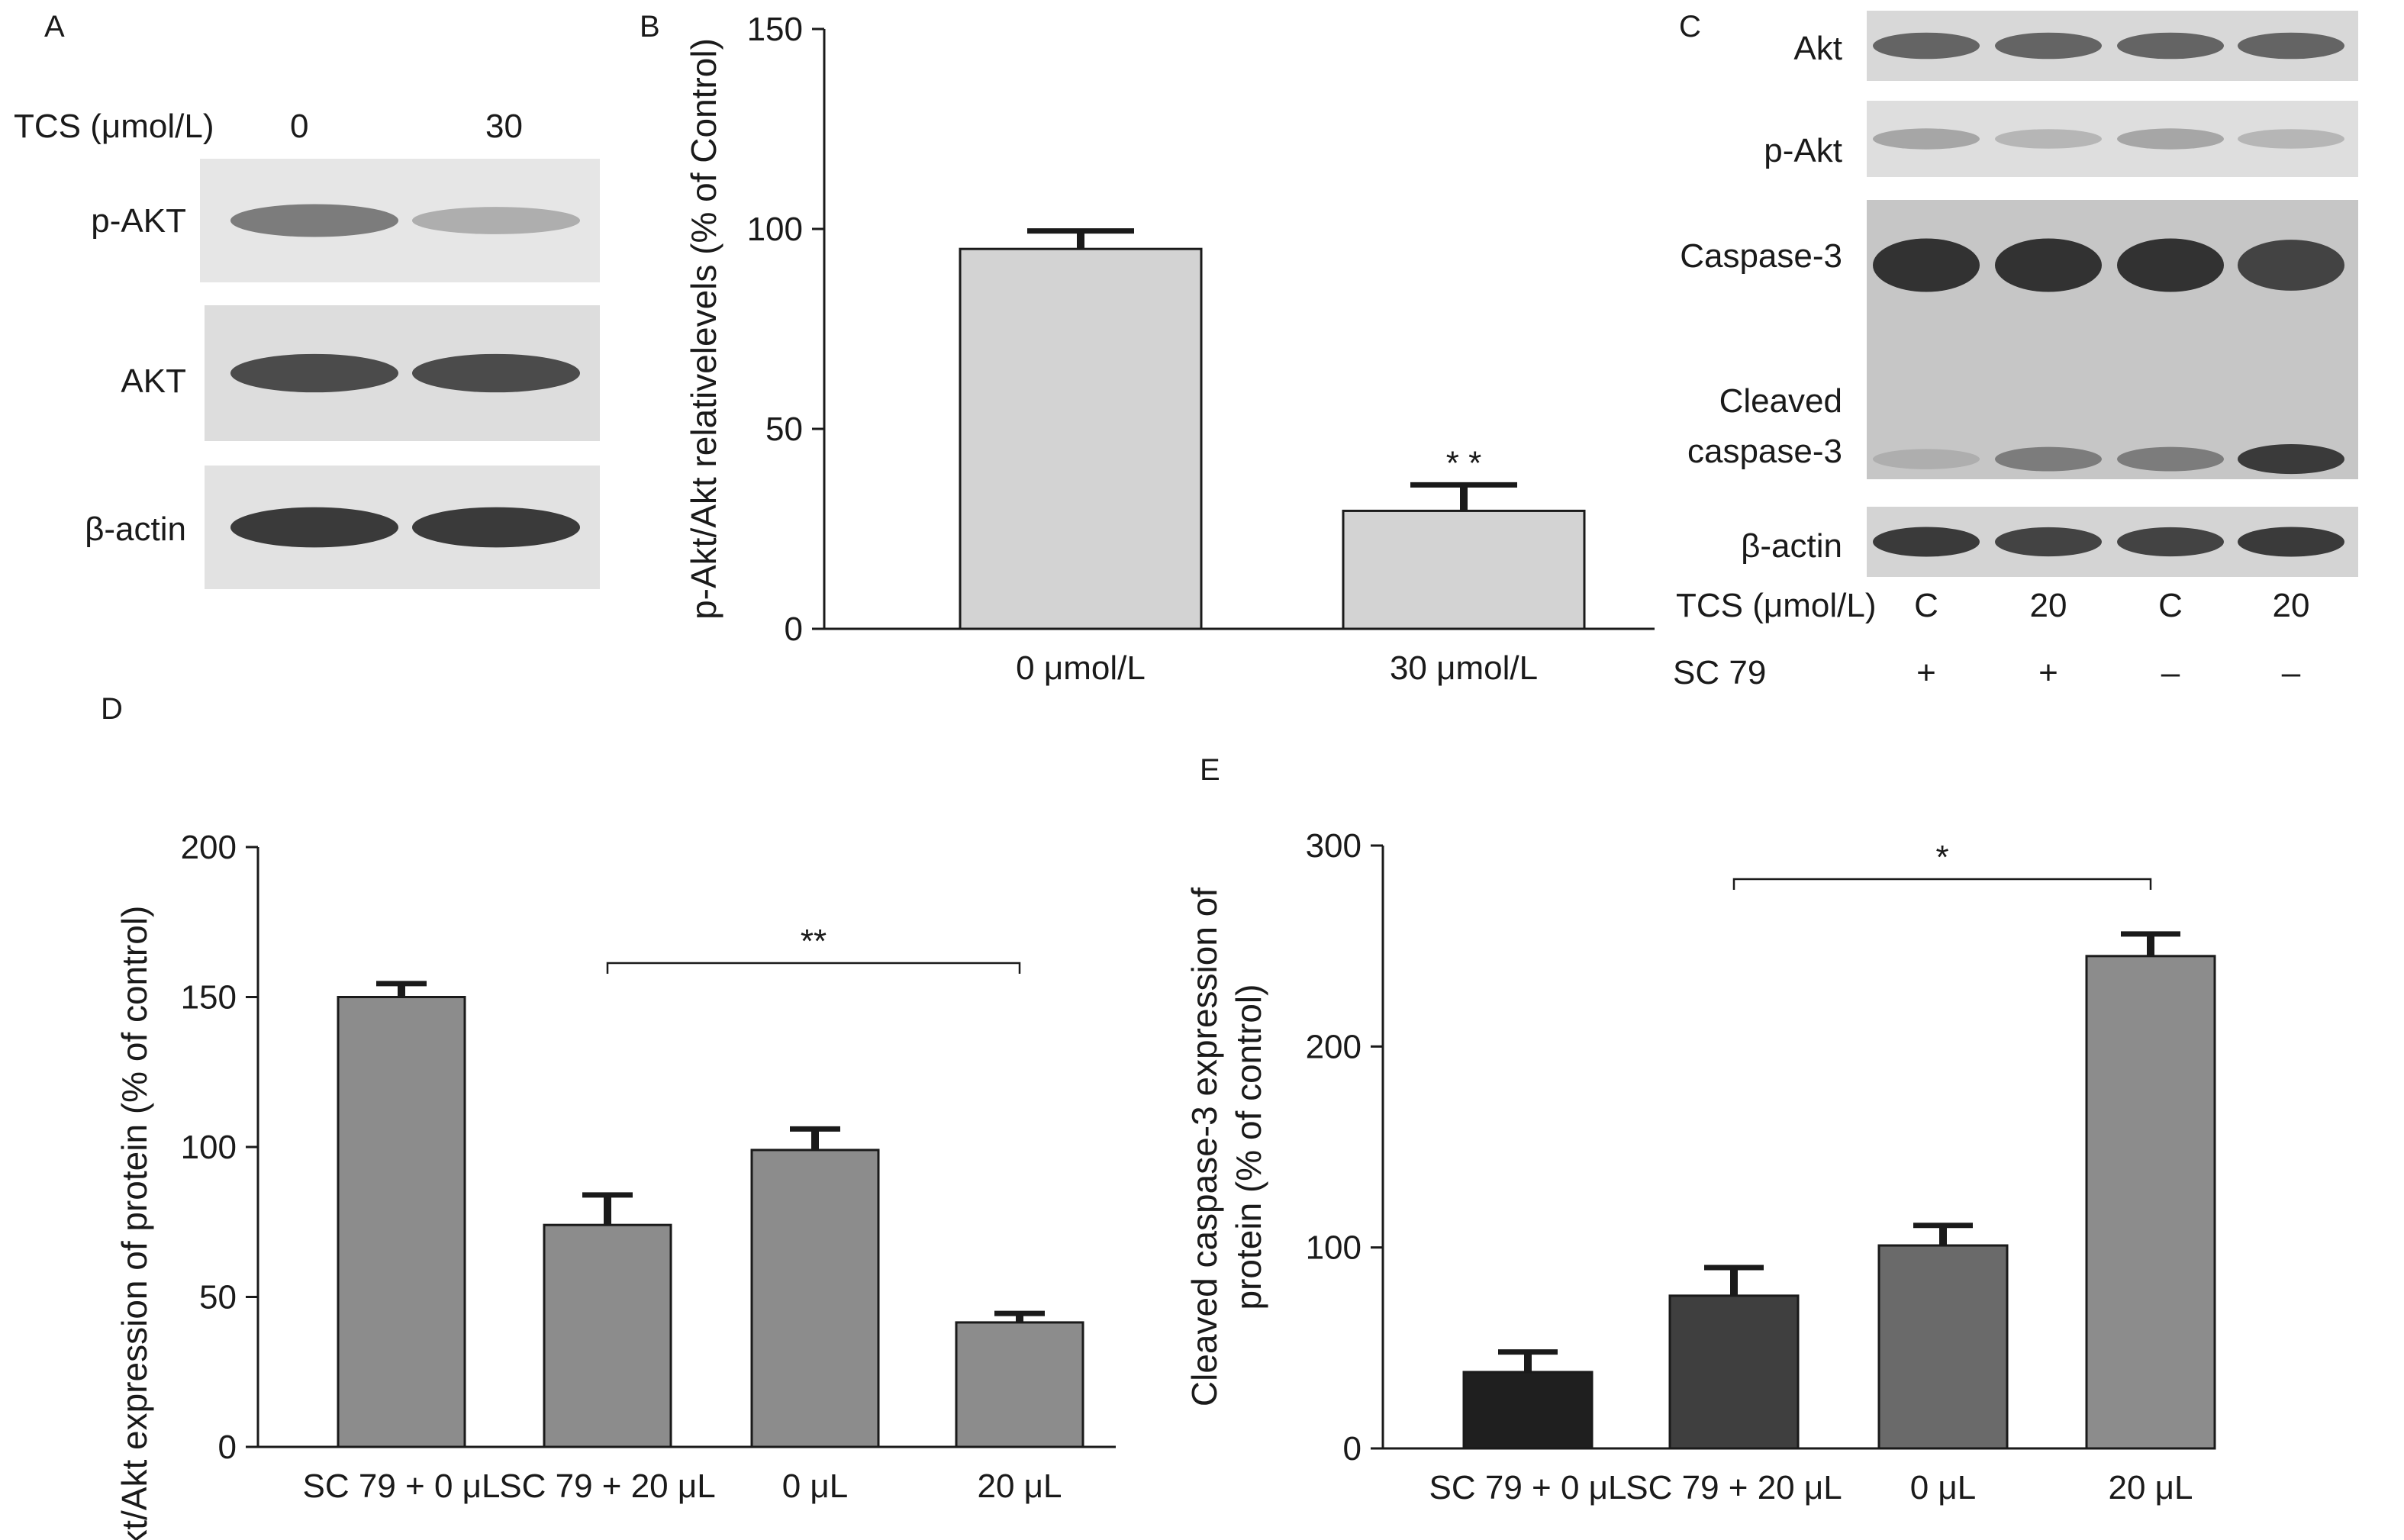 Image resolution: width=2404 pixels, height=1540 pixels. What do you see at coordinates (1081, 668) in the screenshot?
I see `panel-b-x-tick-label-1: 0 μmol/L` at bounding box center [1081, 668].